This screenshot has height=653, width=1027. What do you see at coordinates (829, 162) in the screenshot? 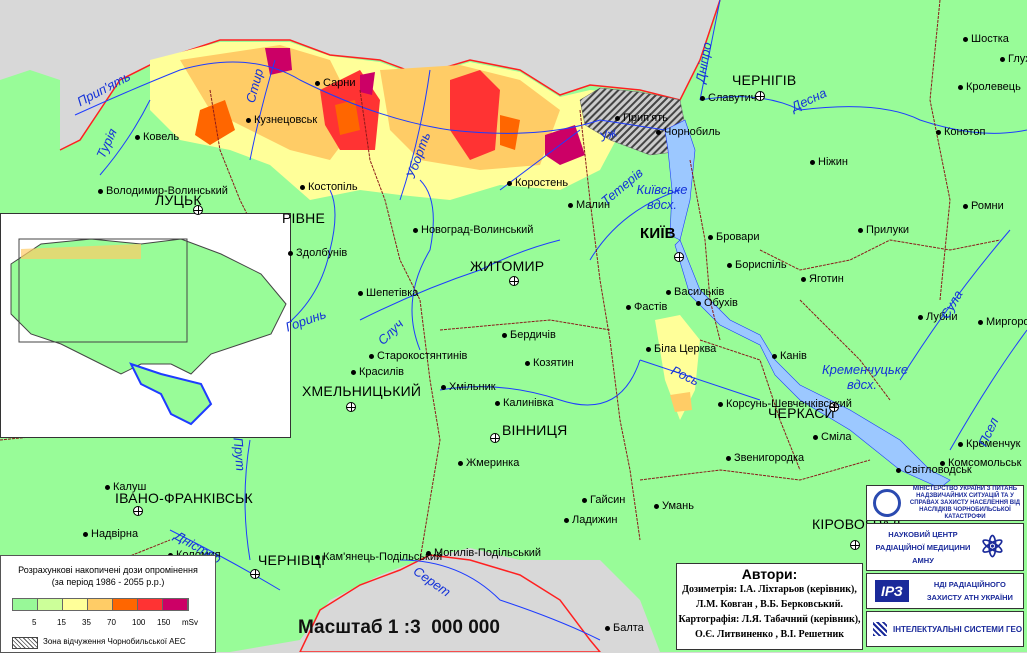
I see `city-label: Ніжин` at bounding box center [829, 162].